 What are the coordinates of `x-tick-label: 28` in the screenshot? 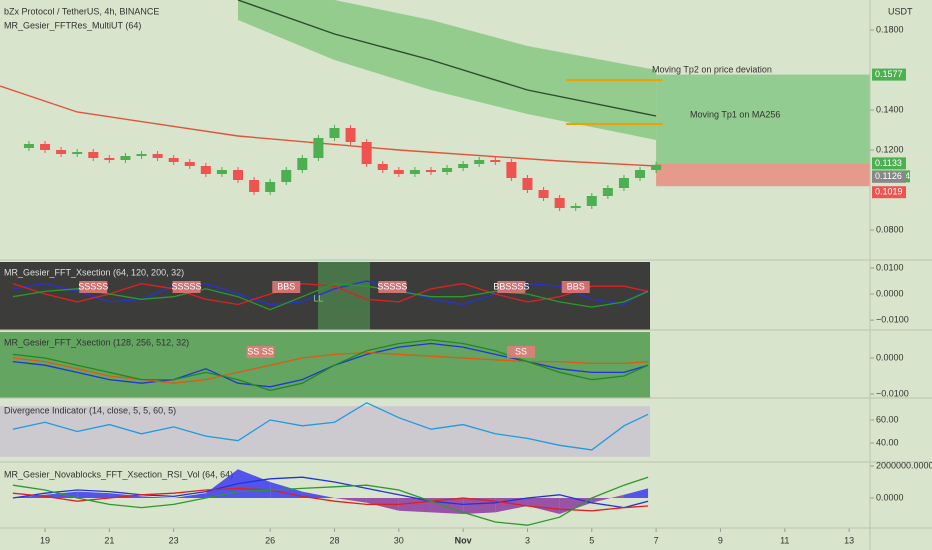 It's located at (334, 540).